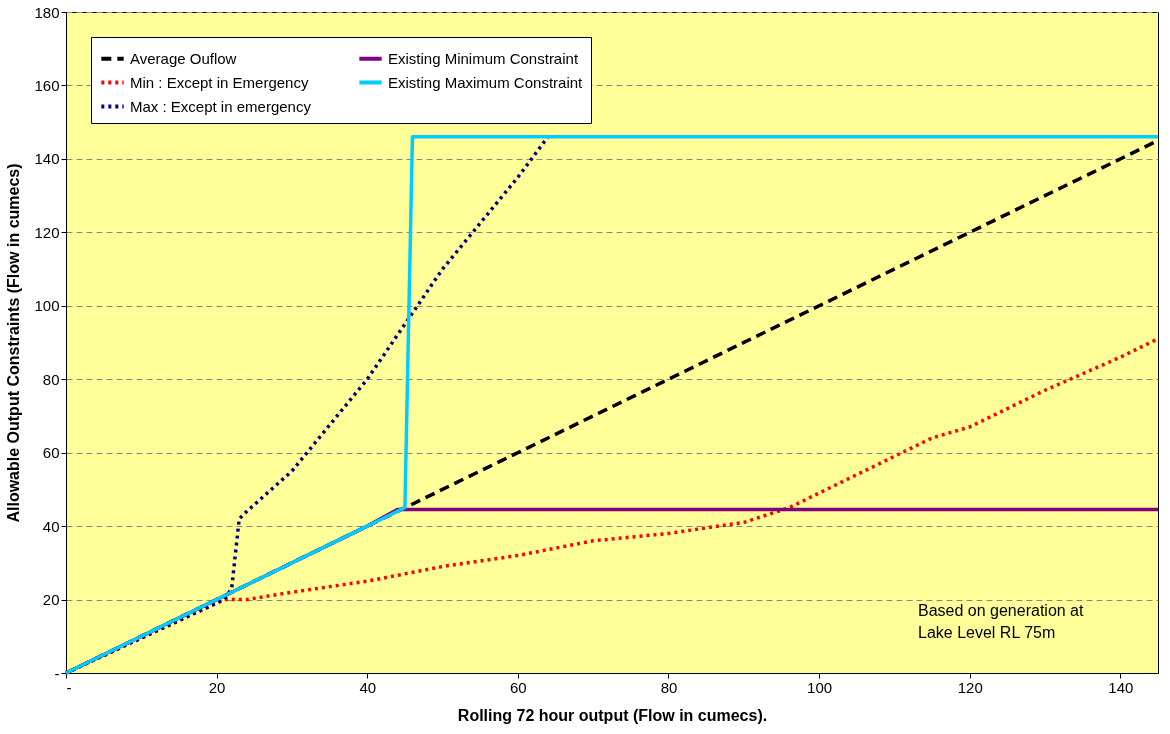  What do you see at coordinates (47, 85) in the screenshot?
I see `y-tick-label: 160` at bounding box center [47, 85].